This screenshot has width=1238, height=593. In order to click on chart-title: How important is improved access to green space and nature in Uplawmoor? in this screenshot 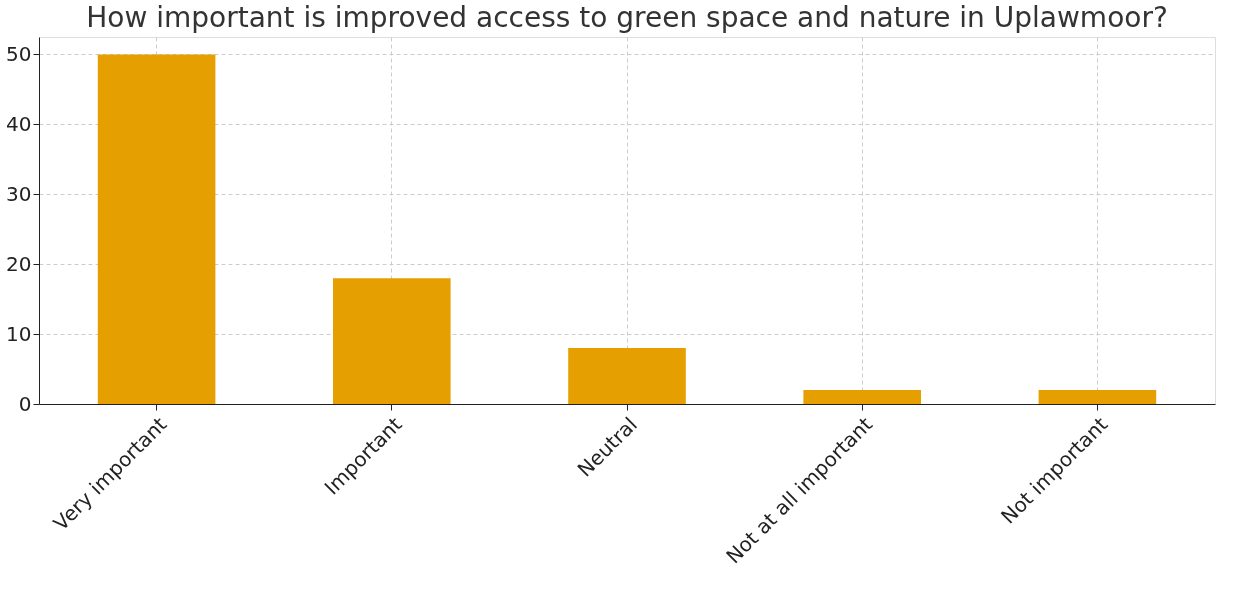, I will do `click(627, 17)`.